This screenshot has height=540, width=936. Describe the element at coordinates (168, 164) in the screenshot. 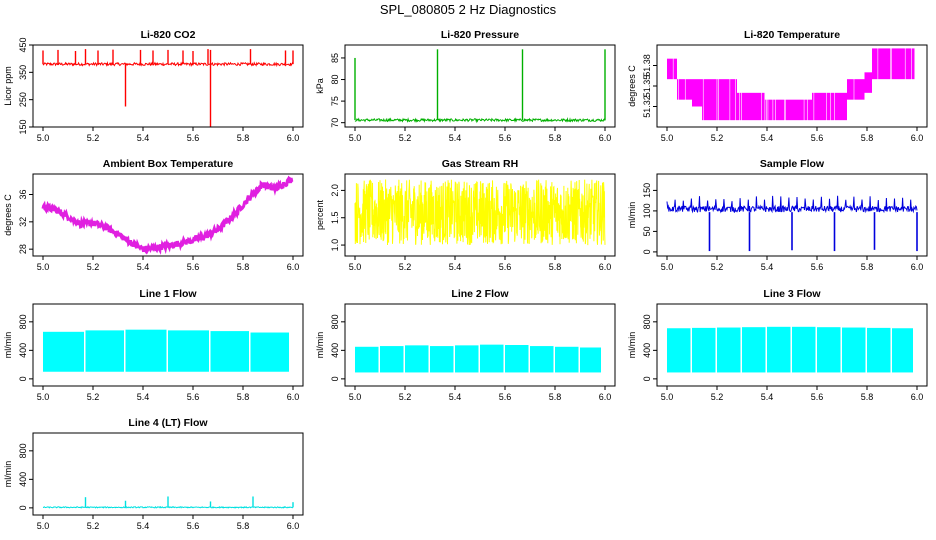

I see `chart-title: Ambient Box Temperature` at that location.